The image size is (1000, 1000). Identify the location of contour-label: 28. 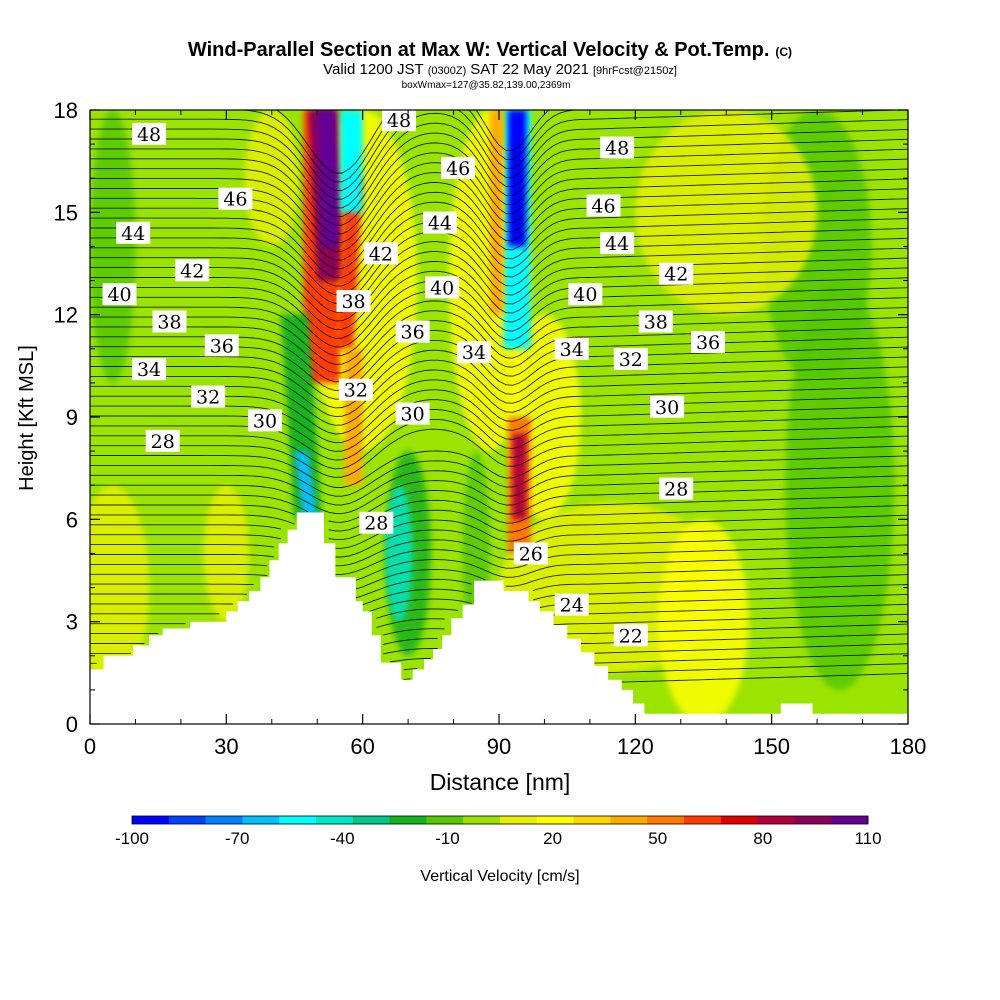
(676, 490).